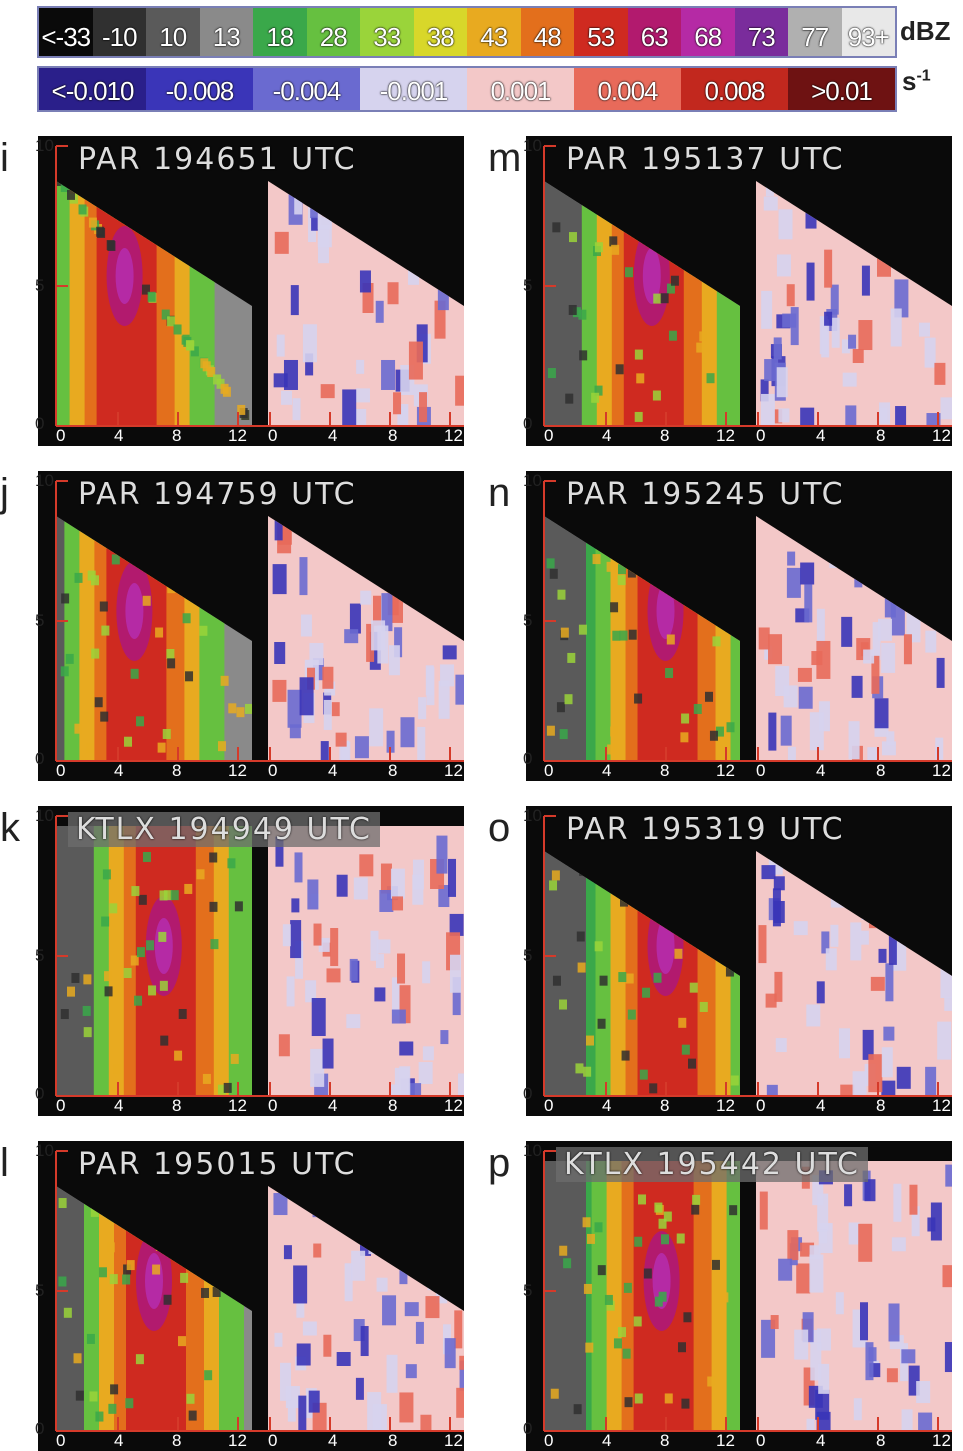  I want to click on panel-j: j PAR 194759 UTC 10 5 0 0 4 8 12 0 4 8 12, so click(232, 626).